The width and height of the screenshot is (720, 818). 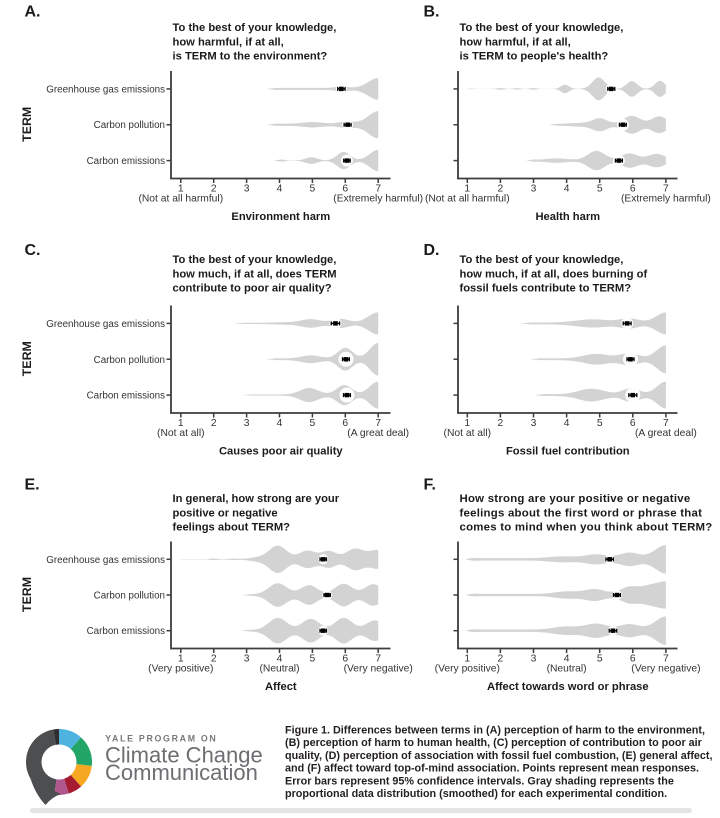 What do you see at coordinates (250, 57) in the screenshot?
I see `svg-text: is TERM to the environment?` at bounding box center [250, 57].